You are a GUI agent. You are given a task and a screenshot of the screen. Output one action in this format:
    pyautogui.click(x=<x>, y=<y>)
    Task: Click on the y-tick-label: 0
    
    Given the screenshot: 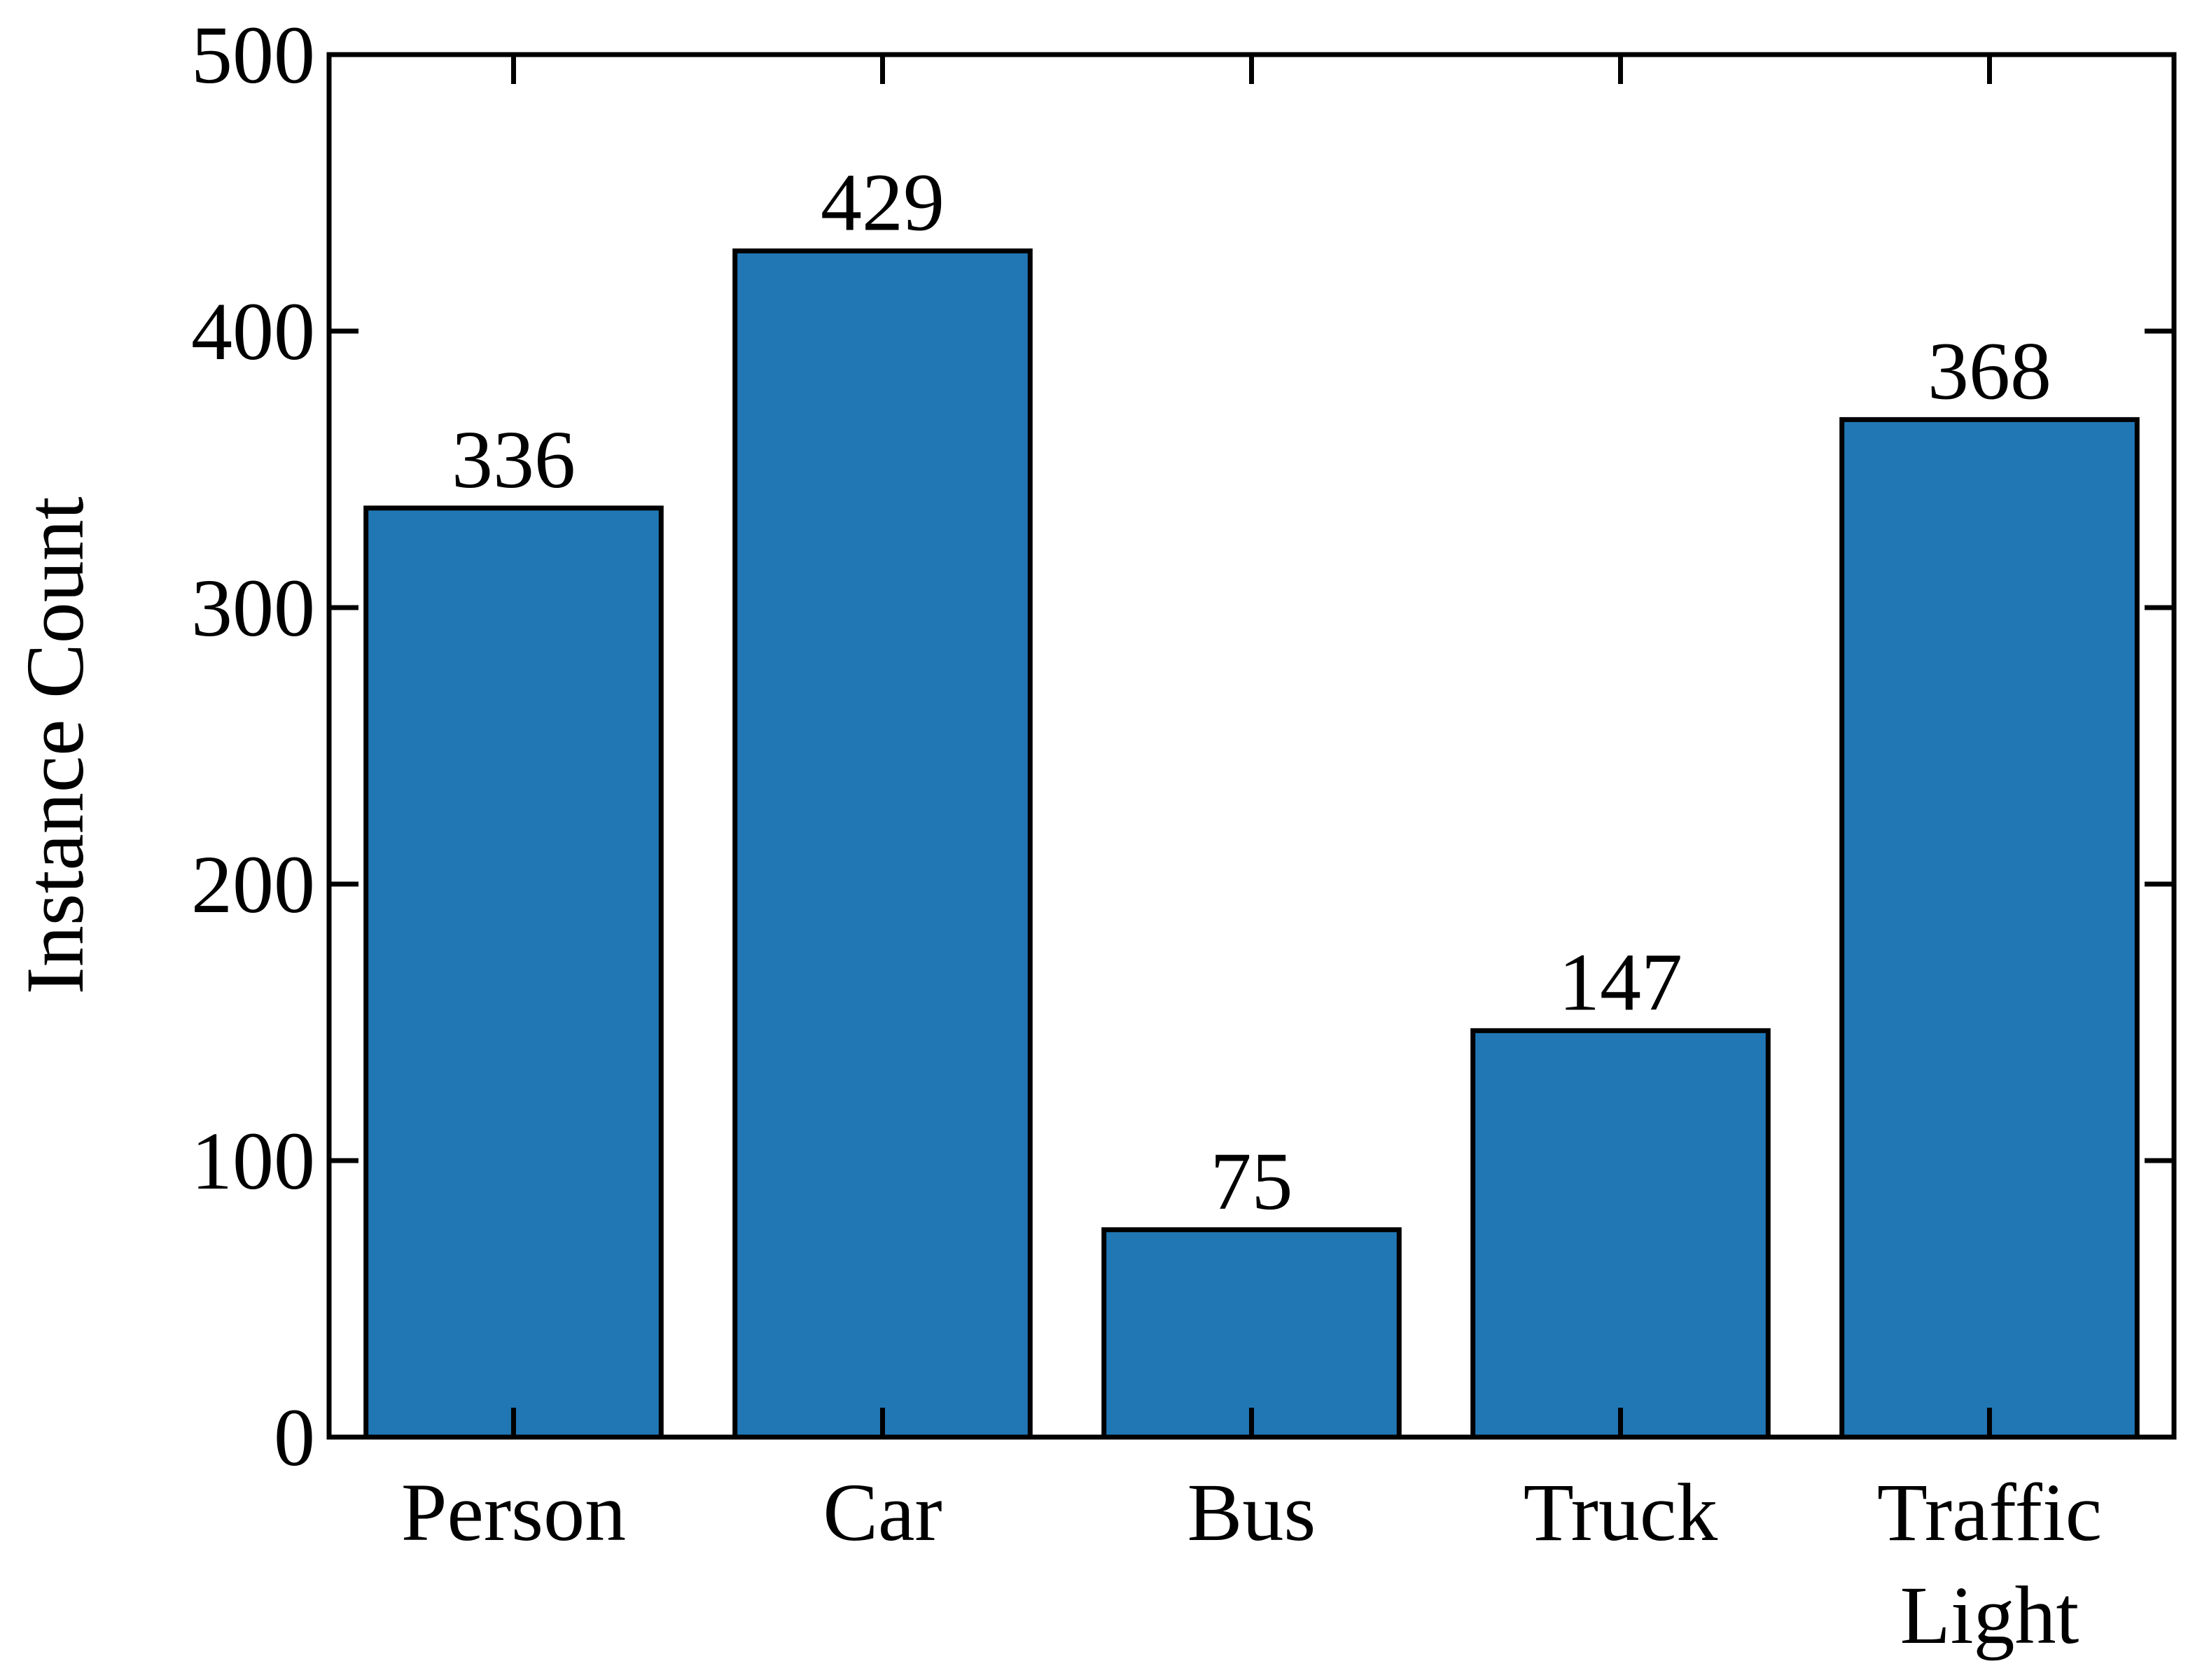 What is the action you would take?
    pyautogui.click(x=294, y=1437)
    